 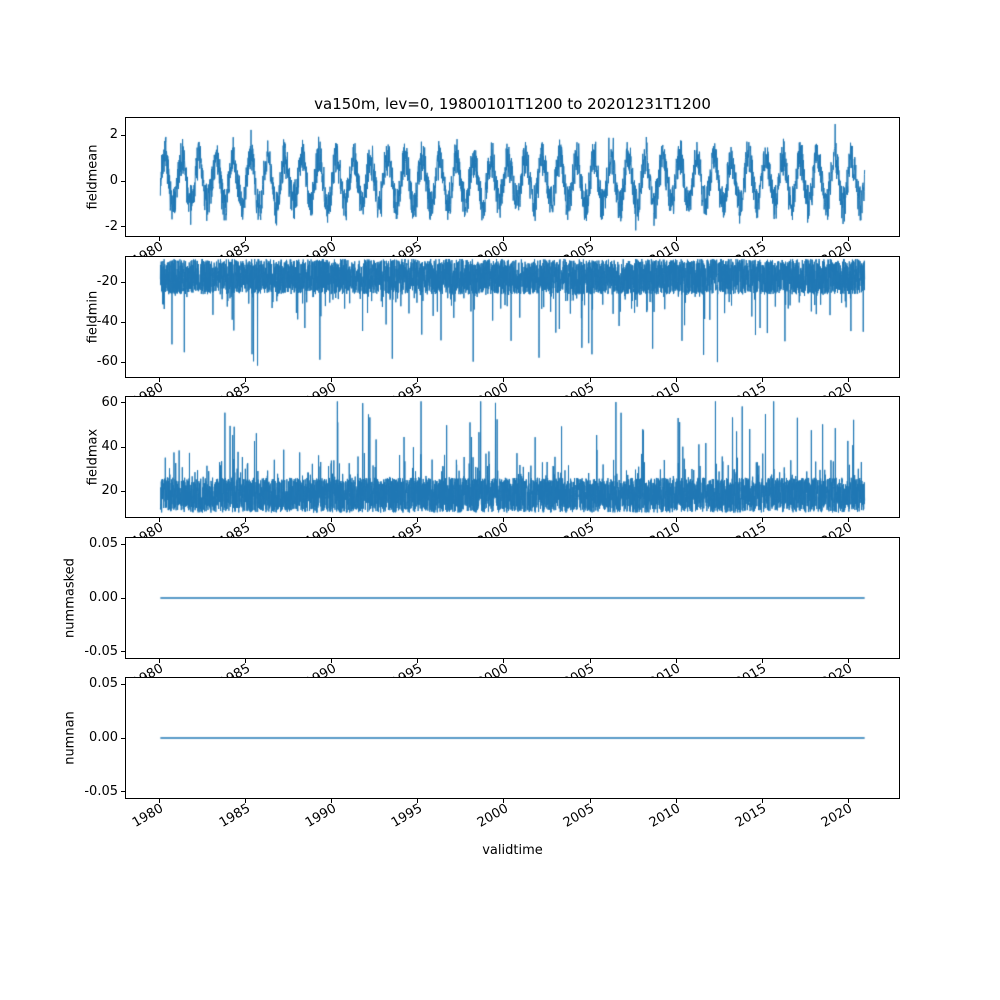 I want to click on x-tick-label: 1980, so click(x=148, y=816).